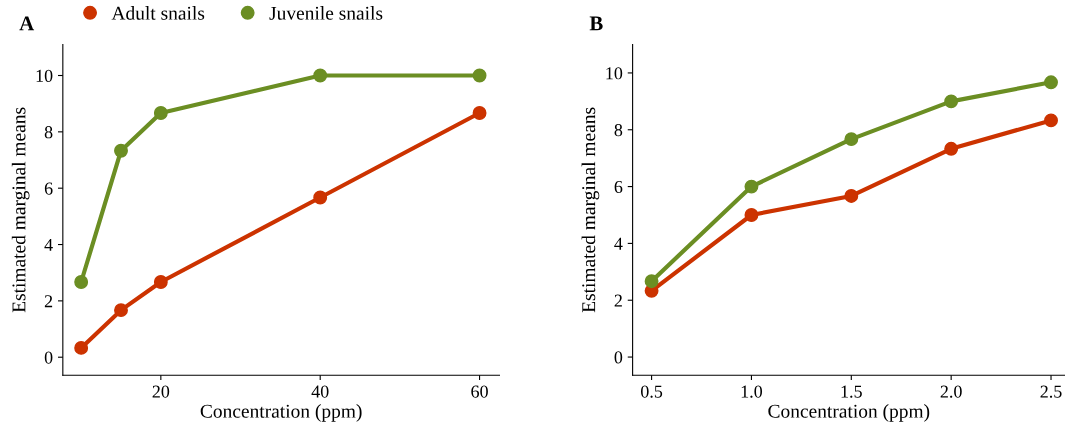 Image resolution: width=1065 pixels, height=424 pixels. Describe the element at coordinates (951, 391) in the screenshot. I see `x-tick-label: 2.0` at that location.